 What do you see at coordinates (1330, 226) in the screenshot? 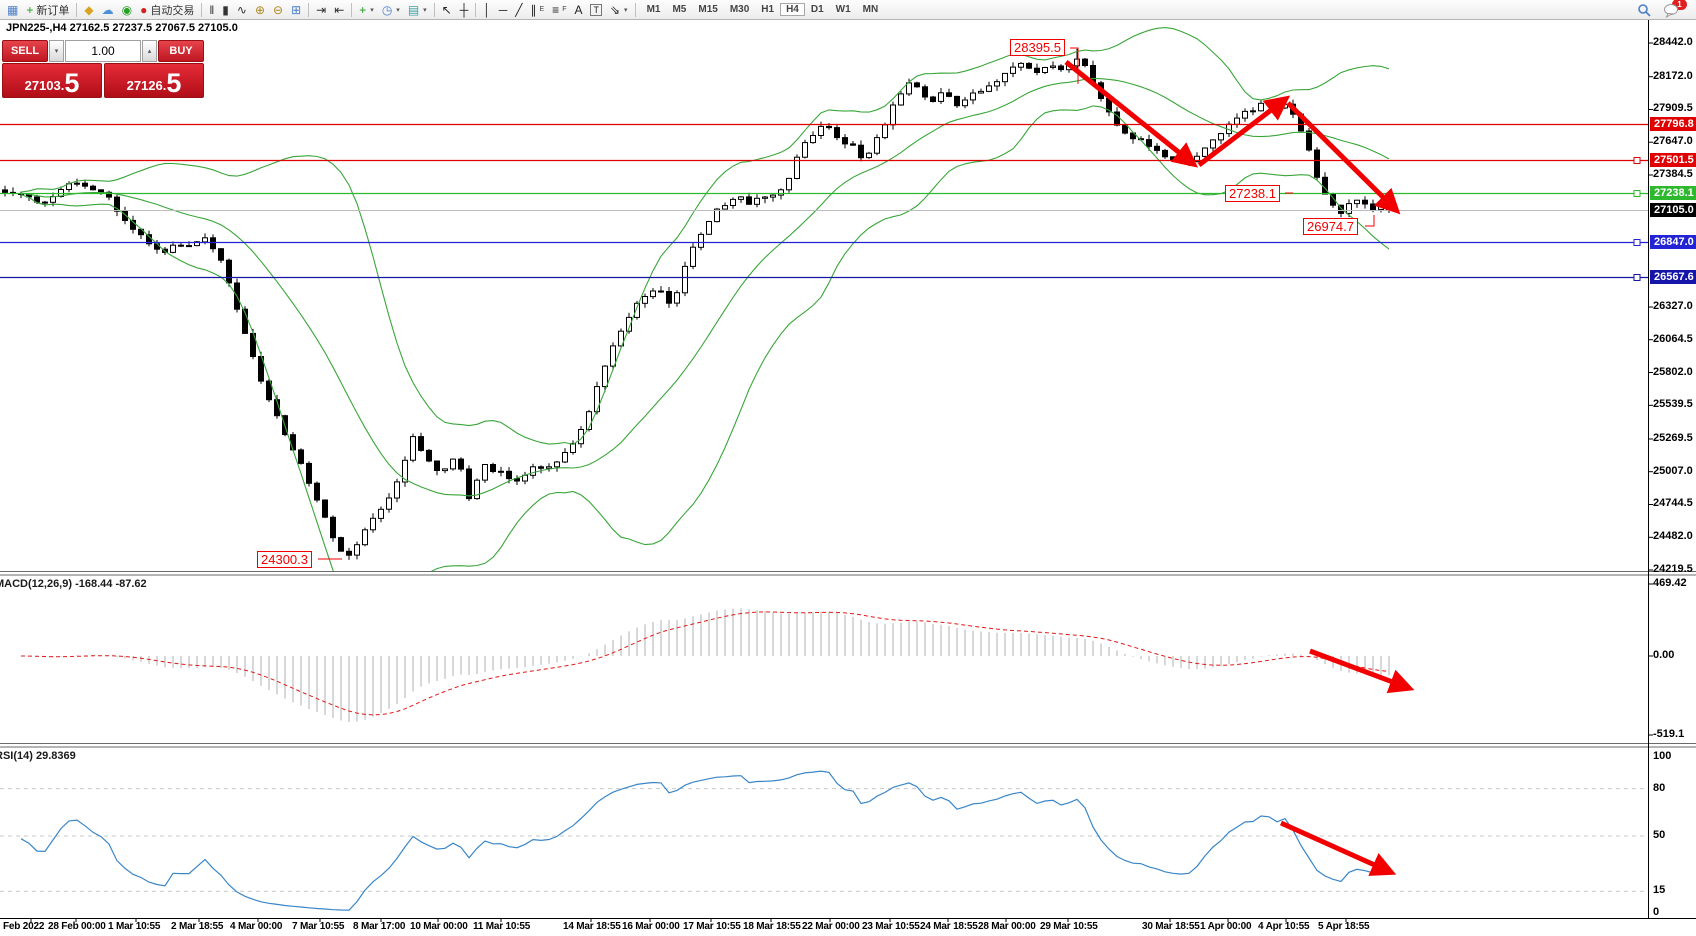
I see `annotation-price-label: 26974.7` at bounding box center [1330, 226].